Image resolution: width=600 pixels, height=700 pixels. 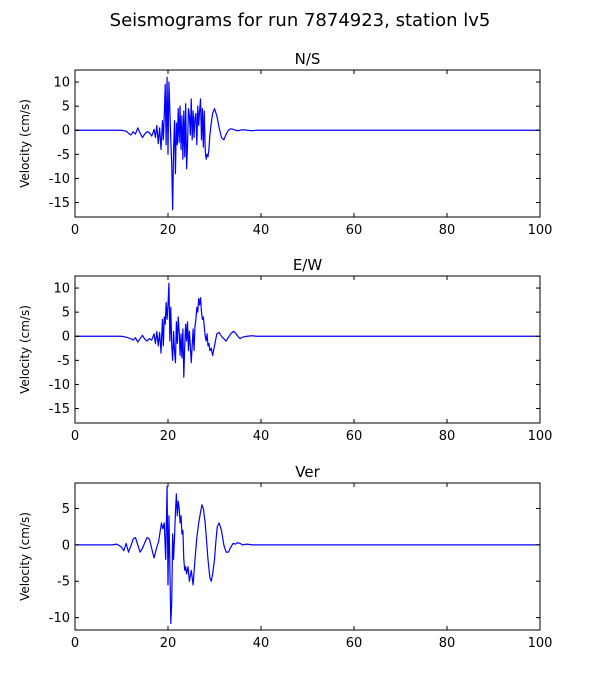 What do you see at coordinates (63, 361) in the screenshot?
I see `y-tick-label-e-w: -5` at bounding box center [63, 361].